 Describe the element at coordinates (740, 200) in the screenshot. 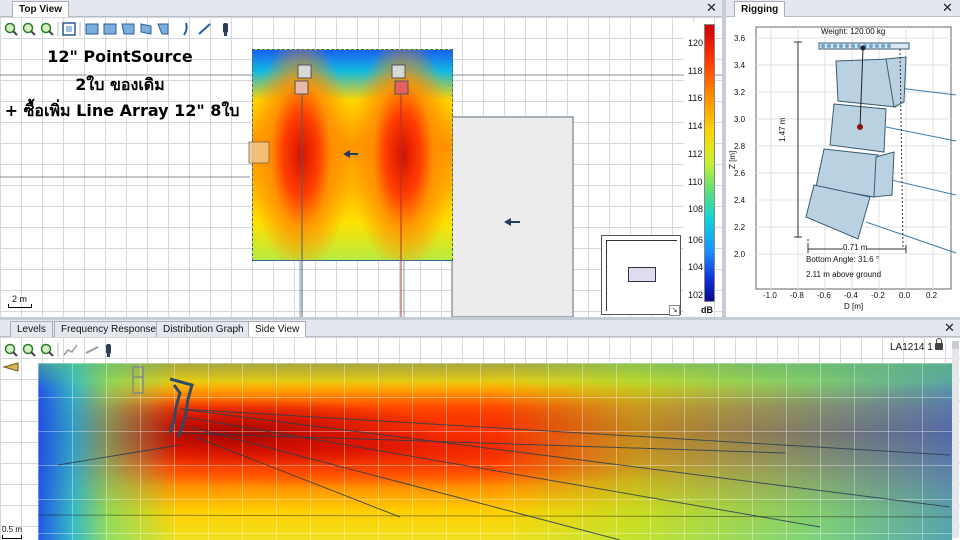

I see `y-tick: 2.4` at that location.